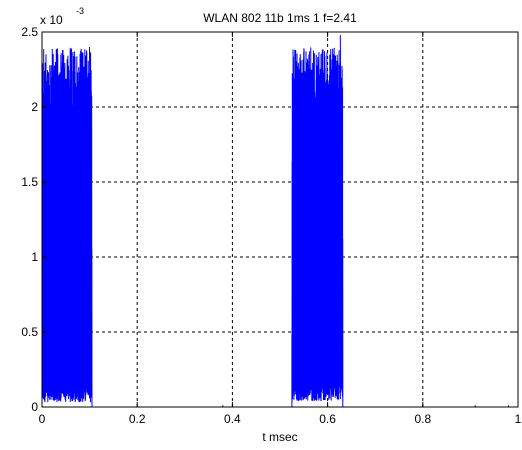  What do you see at coordinates (29, 332) in the screenshot?
I see `y-tick-label: 0.5` at bounding box center [29, 332].